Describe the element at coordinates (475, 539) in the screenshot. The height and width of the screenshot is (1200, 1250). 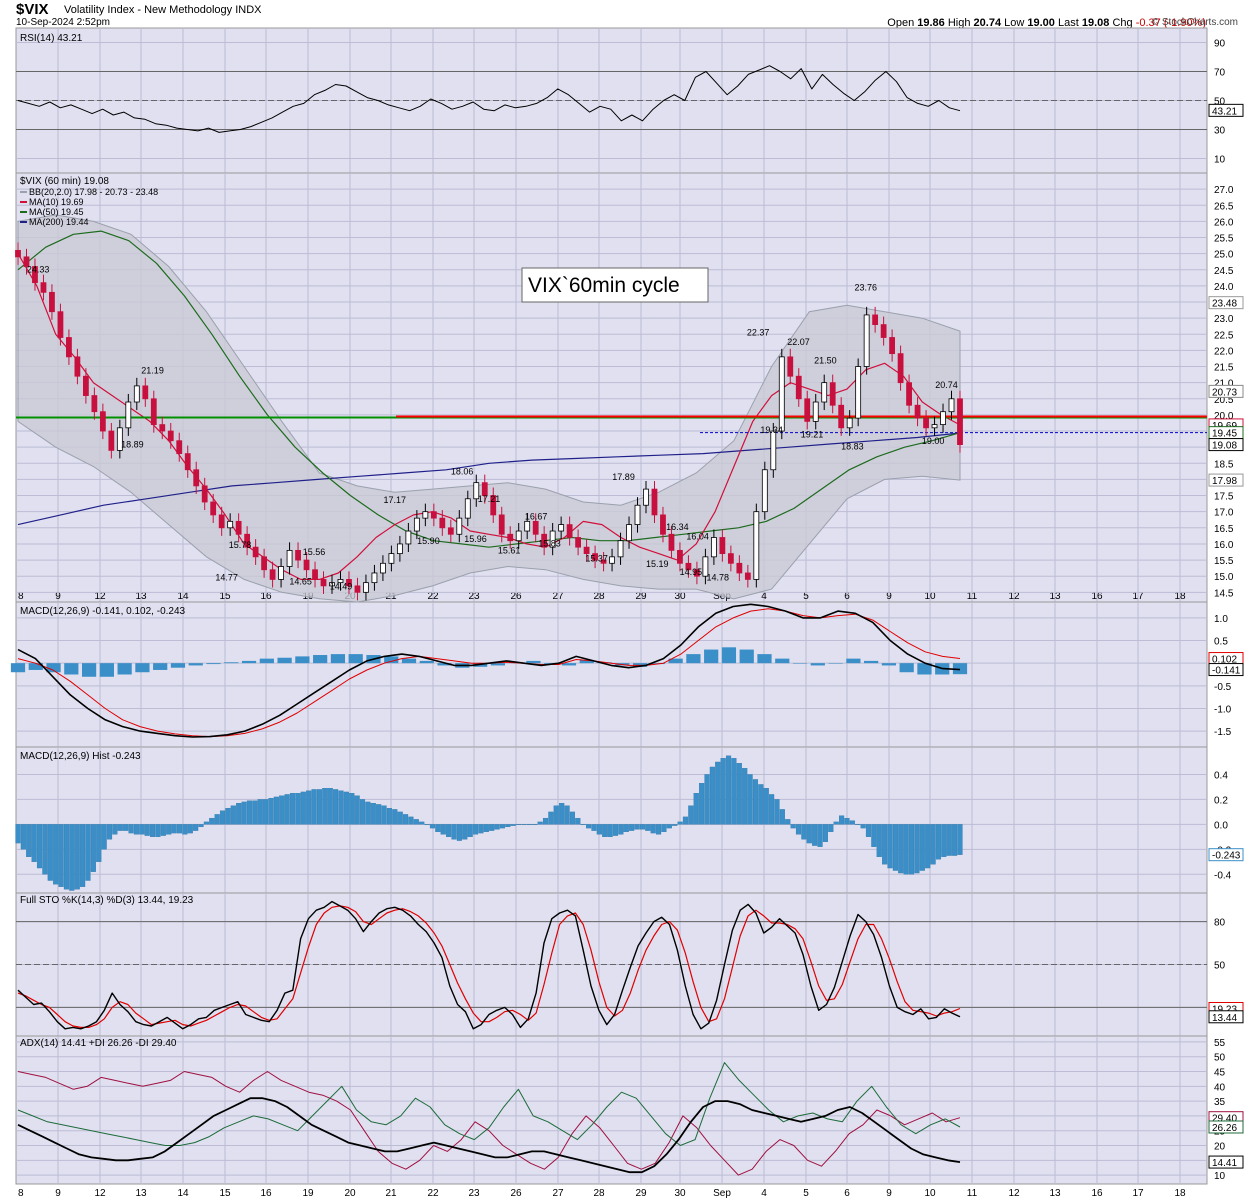
I see `price-annotation: 15.96` at that location.